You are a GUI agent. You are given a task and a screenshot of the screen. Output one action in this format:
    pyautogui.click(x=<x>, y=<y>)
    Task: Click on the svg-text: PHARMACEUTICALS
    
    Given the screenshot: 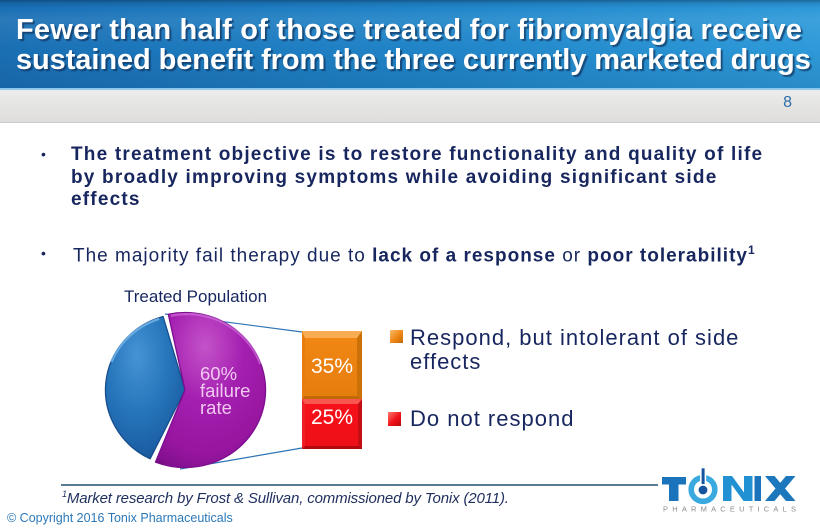 What is the action you would take?
    pyautogui.click(x=731, y=509)
    